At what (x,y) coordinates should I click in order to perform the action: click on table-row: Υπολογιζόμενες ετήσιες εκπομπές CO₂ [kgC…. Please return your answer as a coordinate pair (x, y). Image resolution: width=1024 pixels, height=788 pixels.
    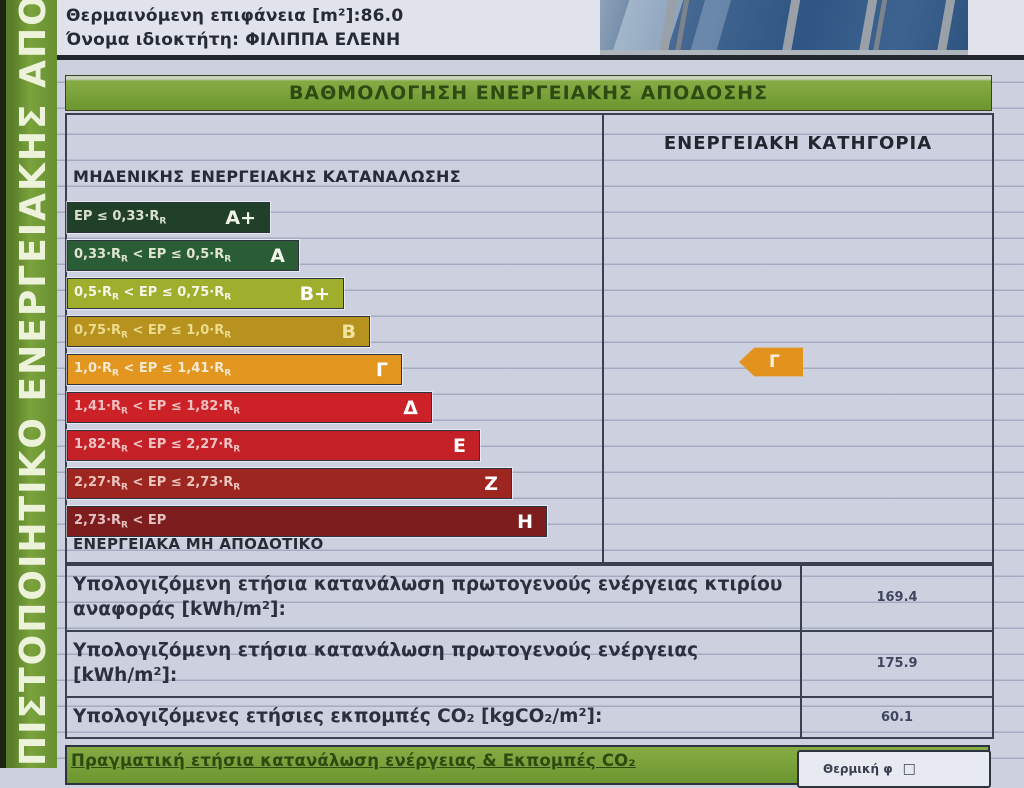
    Looking at the image, I should click on (529, 717).